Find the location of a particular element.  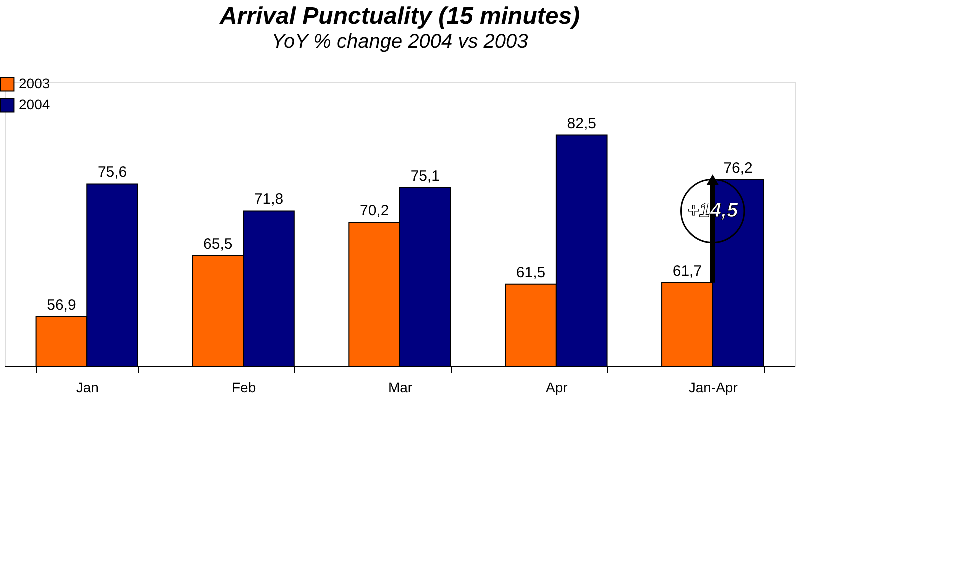

chart-subtitle: YoY % change 2004 vs 2003 is located at coordinates (400, 42).